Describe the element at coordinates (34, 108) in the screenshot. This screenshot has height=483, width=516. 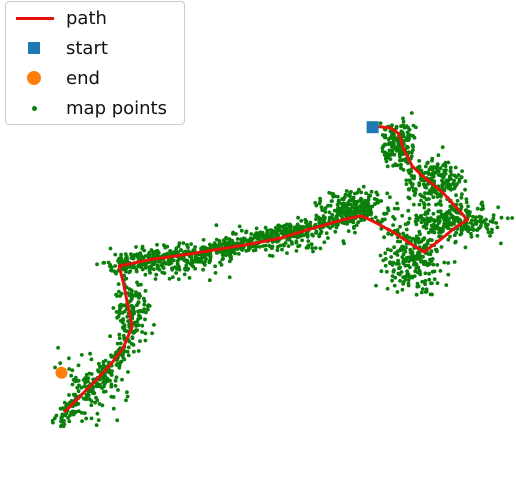
I see `legend-dot-icon` at that location.